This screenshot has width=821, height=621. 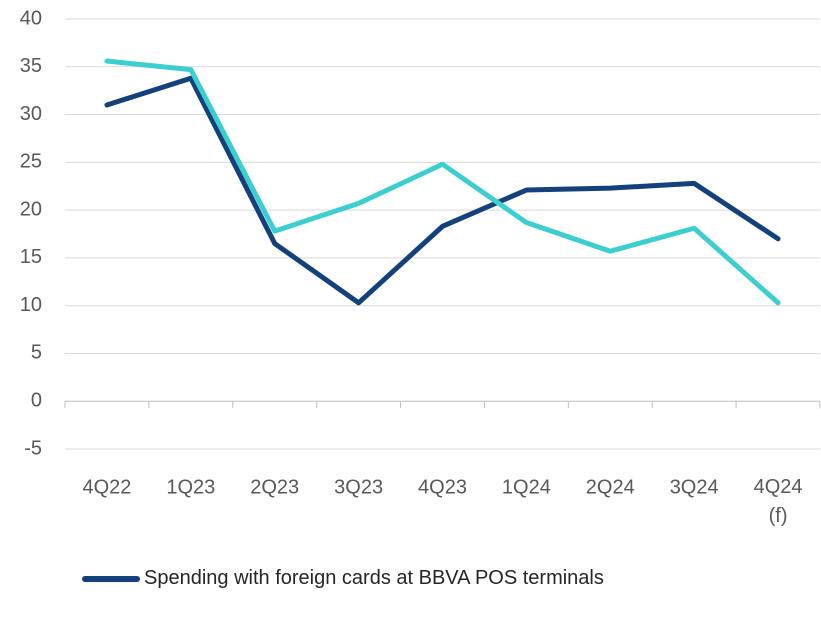 What do you see at coordinates (36, 353) in the screenshot?
I see `y-tick-label: 5` at bounding box center [36, 353].